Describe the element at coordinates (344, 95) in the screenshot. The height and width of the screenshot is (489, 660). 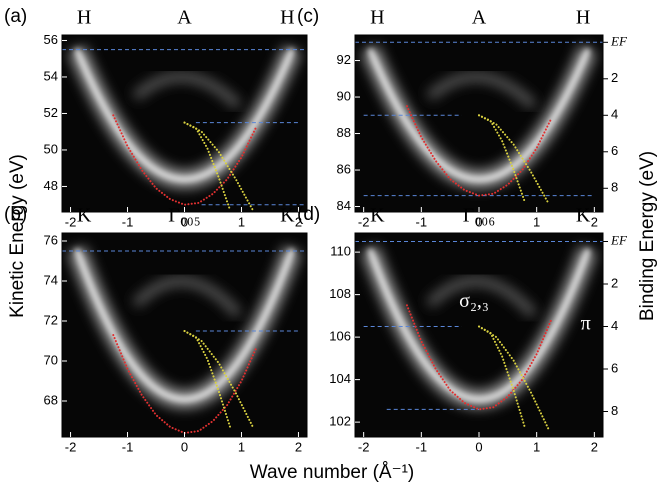
I see `y-tick-label: 90` at that location.